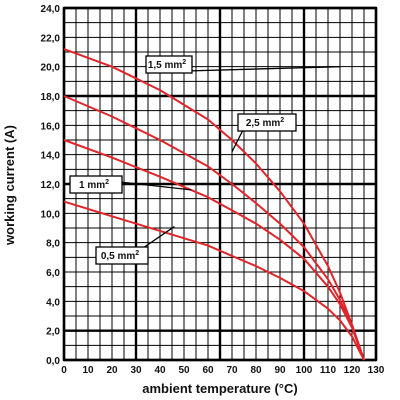 The width and height of the screenshot is (400, 400). What do you see at coordinates (51, 38) in the screenshot?
I see `y-tick-label: 22,0` at bounding box center [51, 38].